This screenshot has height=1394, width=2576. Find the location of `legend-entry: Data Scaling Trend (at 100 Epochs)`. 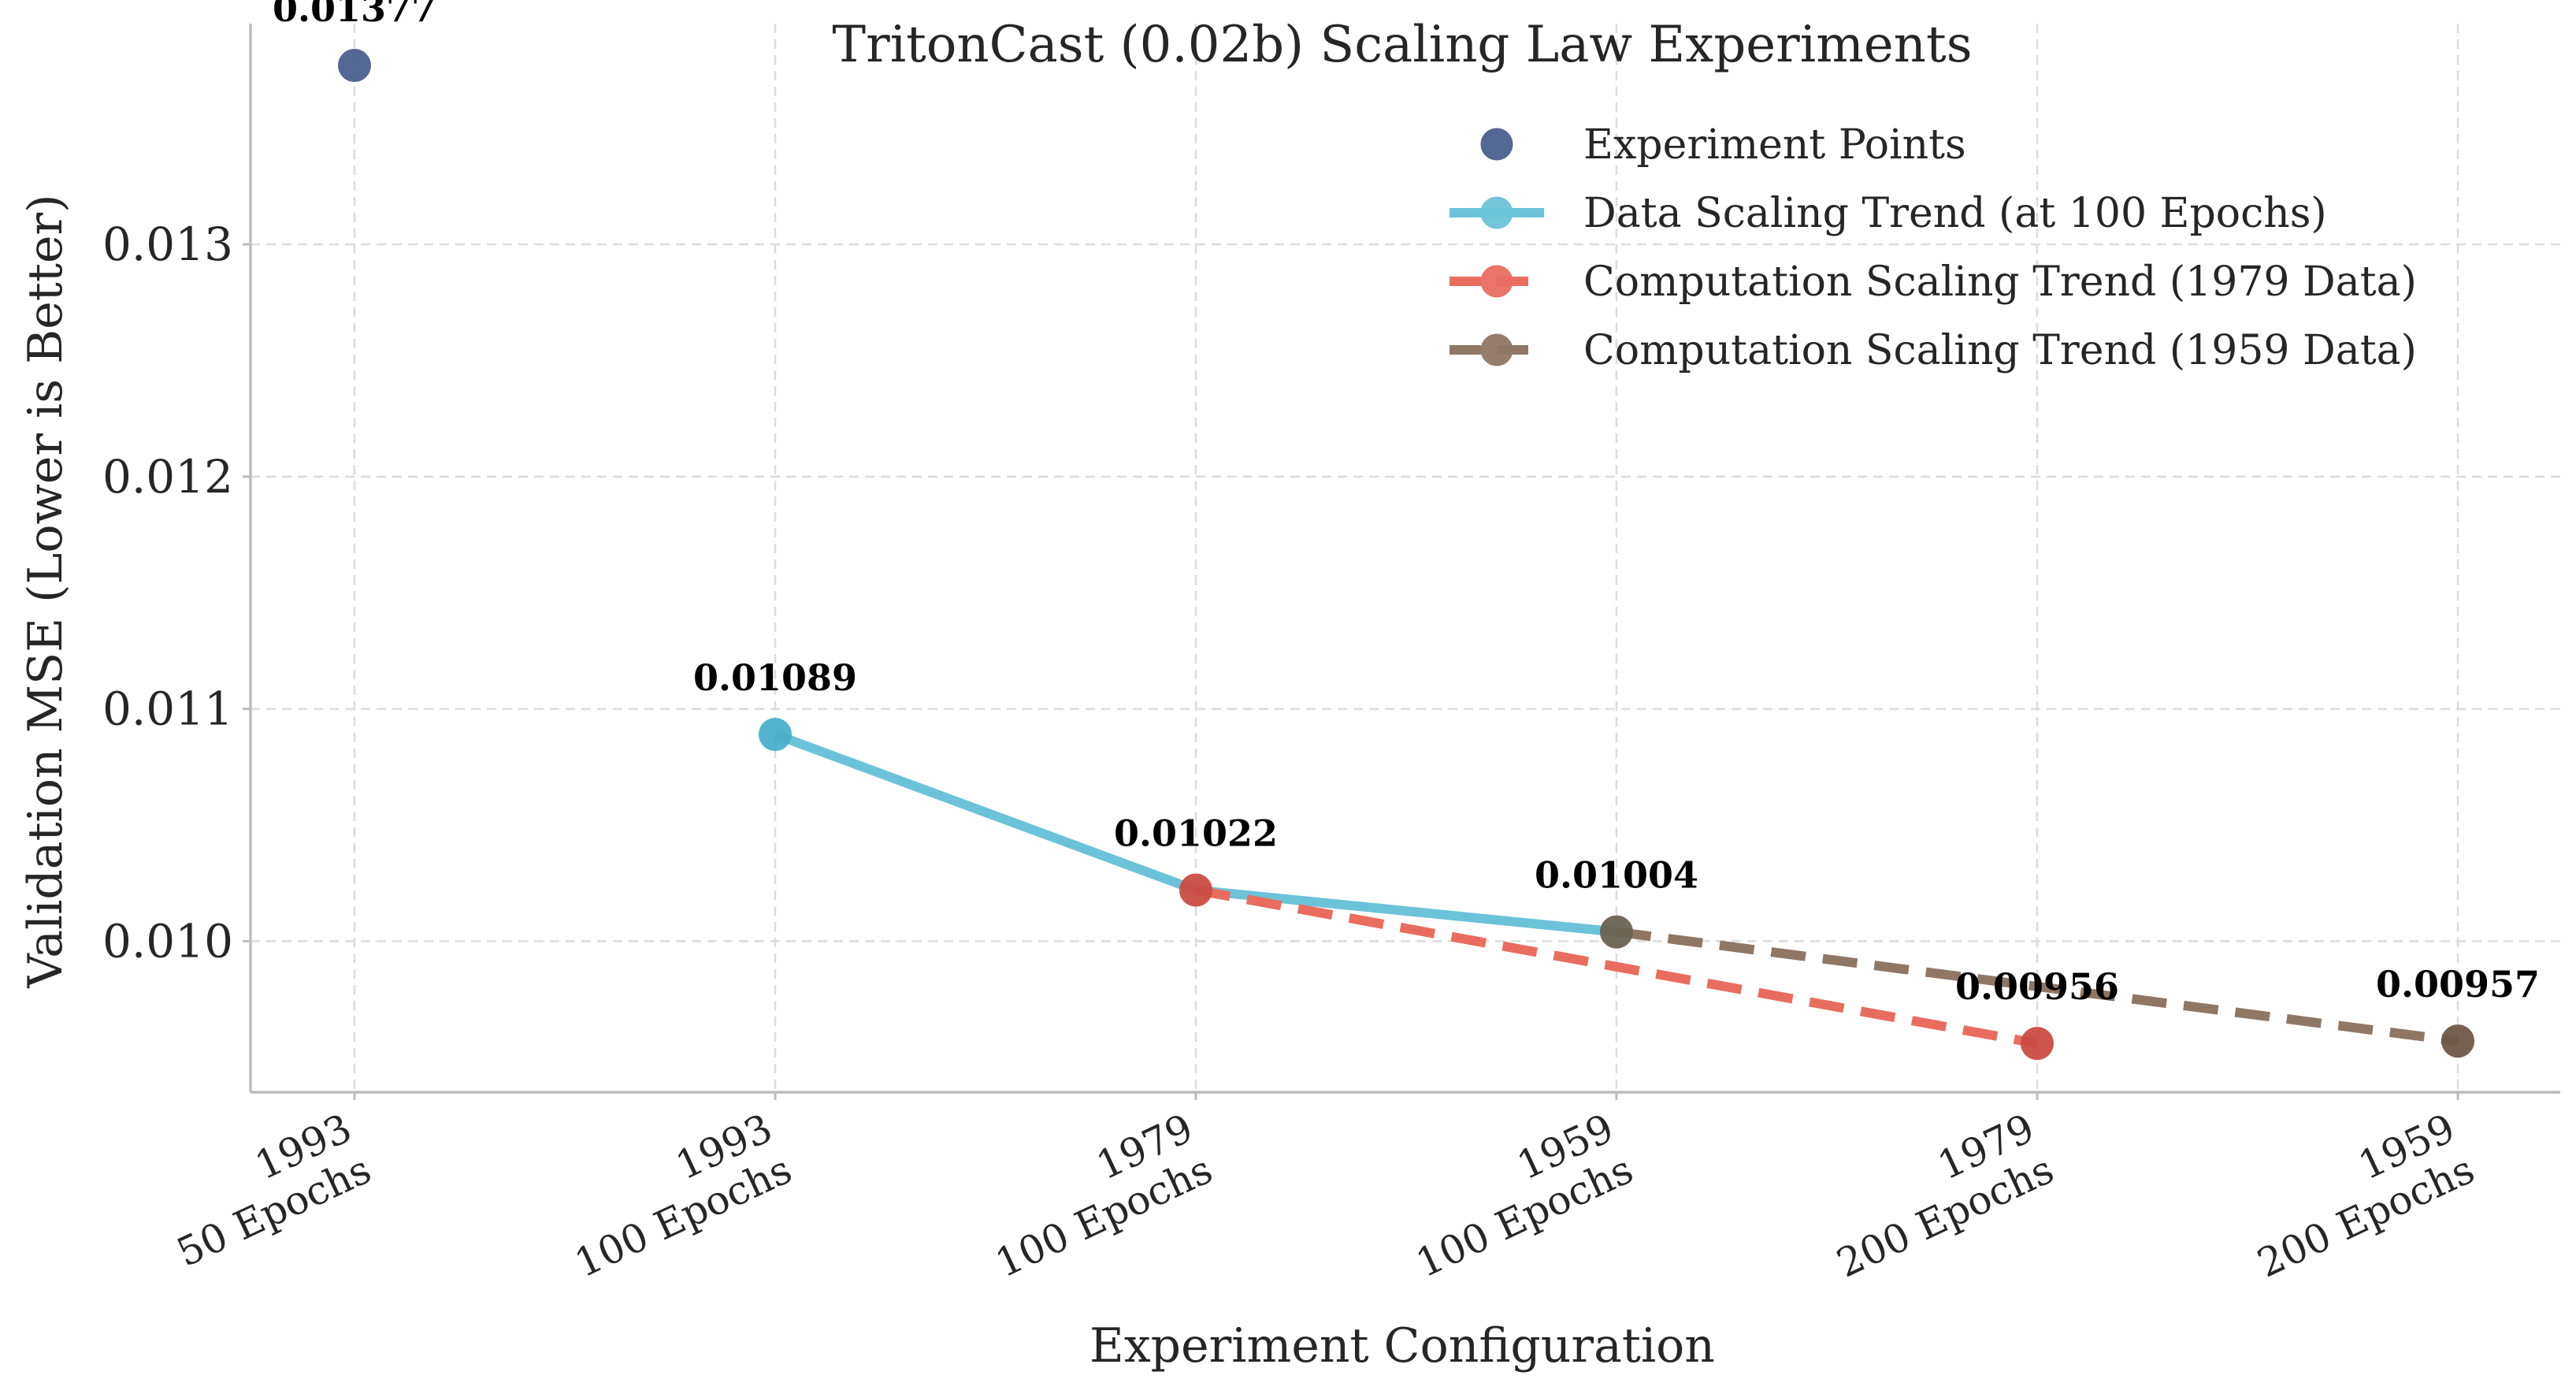

legend-entry: Data Scaling Trend (at 100 Epochs) is located at coordinates (1888, 214).